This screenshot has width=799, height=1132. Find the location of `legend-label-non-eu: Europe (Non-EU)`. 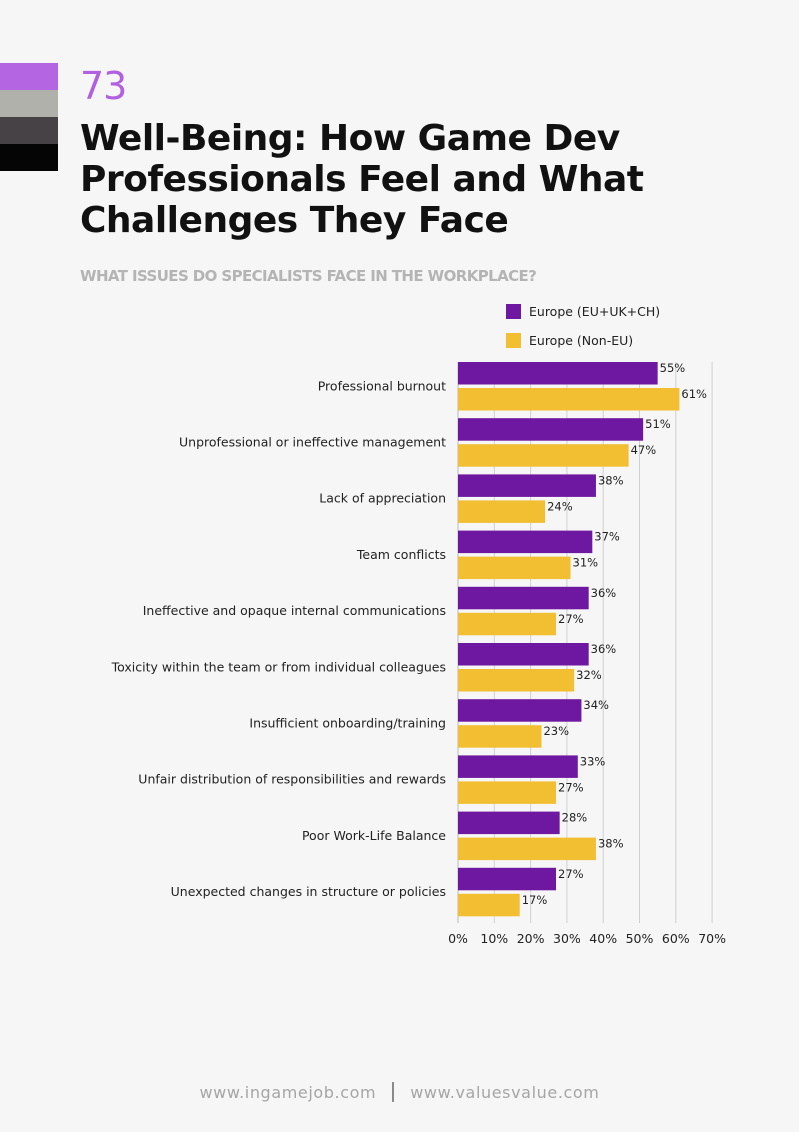

legend-label-non-eu: Europe (Non-EU) is located at coordinates (581, 340).